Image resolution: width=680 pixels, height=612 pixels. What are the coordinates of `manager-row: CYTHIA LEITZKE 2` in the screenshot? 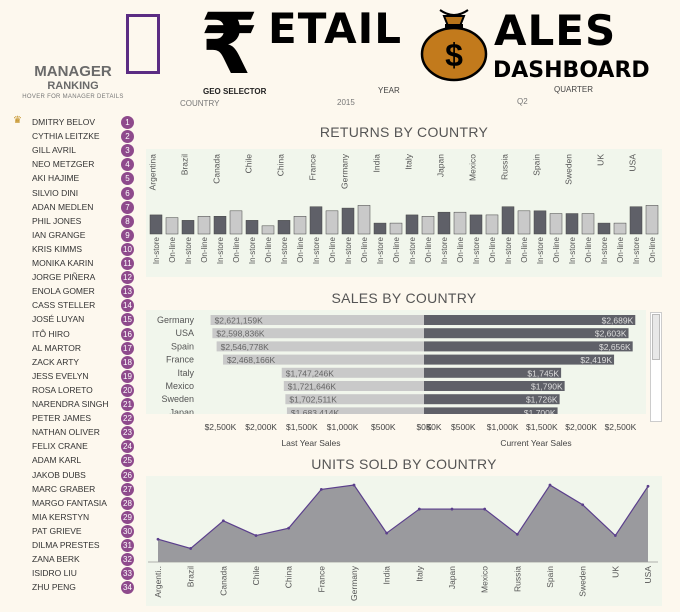 It's located at (68, 137).